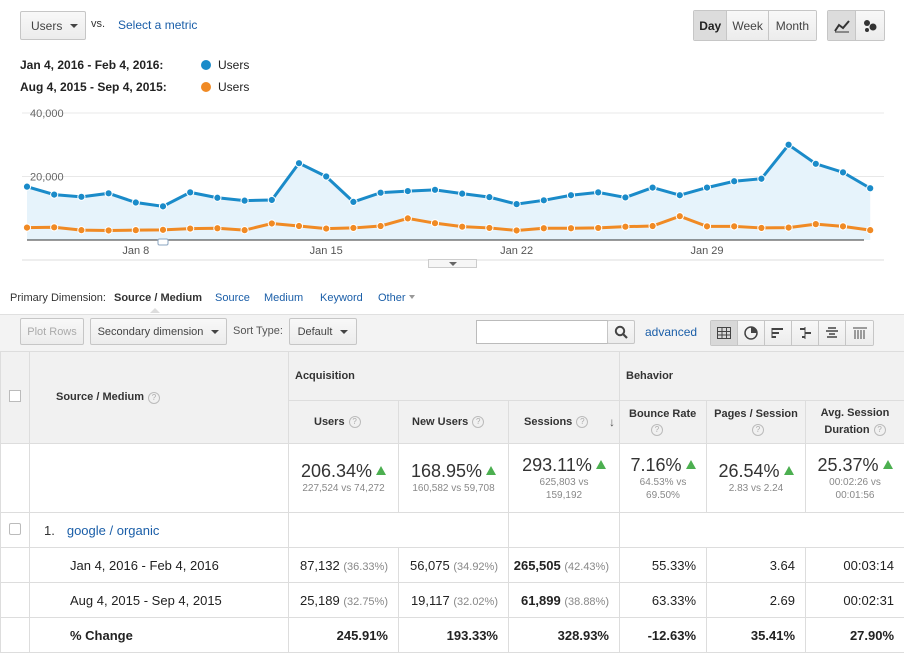  What do you see at coordinates (751, 333) in the screenshot?
I see `percentage-view-button` at bounding box center [751, 333].